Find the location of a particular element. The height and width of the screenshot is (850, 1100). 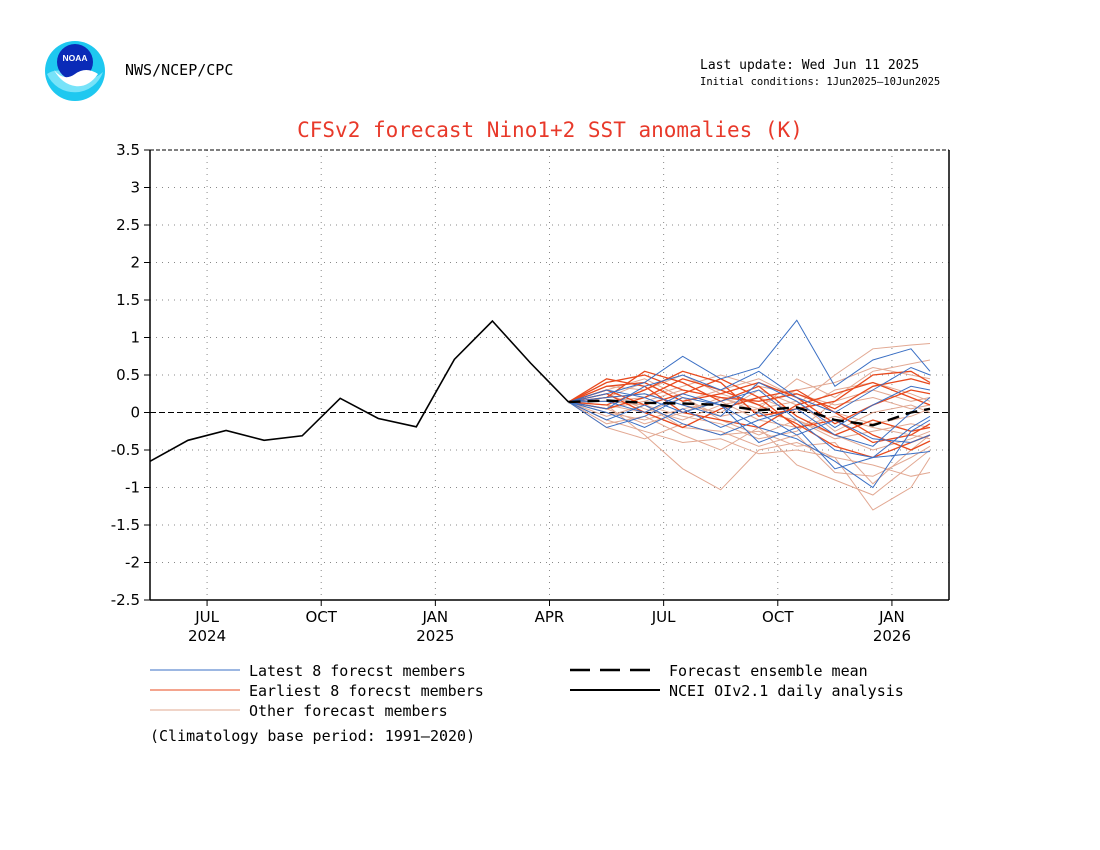

x-tick-year: 2026 is located at coordinates (892, 636).